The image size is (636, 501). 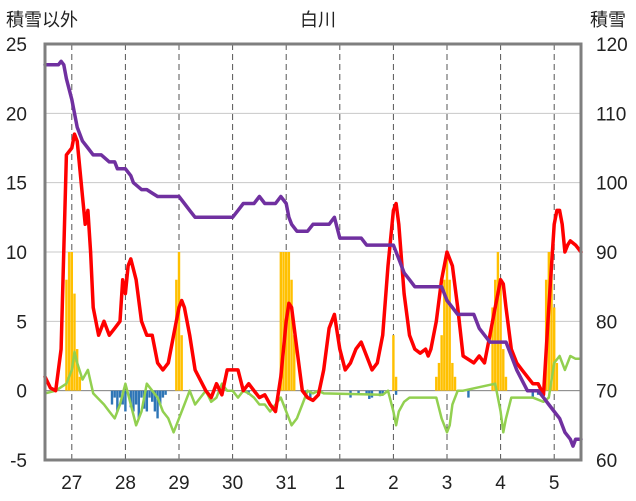 What do you see at coordinates (318, 20) in the screenshot?
I see `chart-title: 白川` at bounding box center [318, 20].